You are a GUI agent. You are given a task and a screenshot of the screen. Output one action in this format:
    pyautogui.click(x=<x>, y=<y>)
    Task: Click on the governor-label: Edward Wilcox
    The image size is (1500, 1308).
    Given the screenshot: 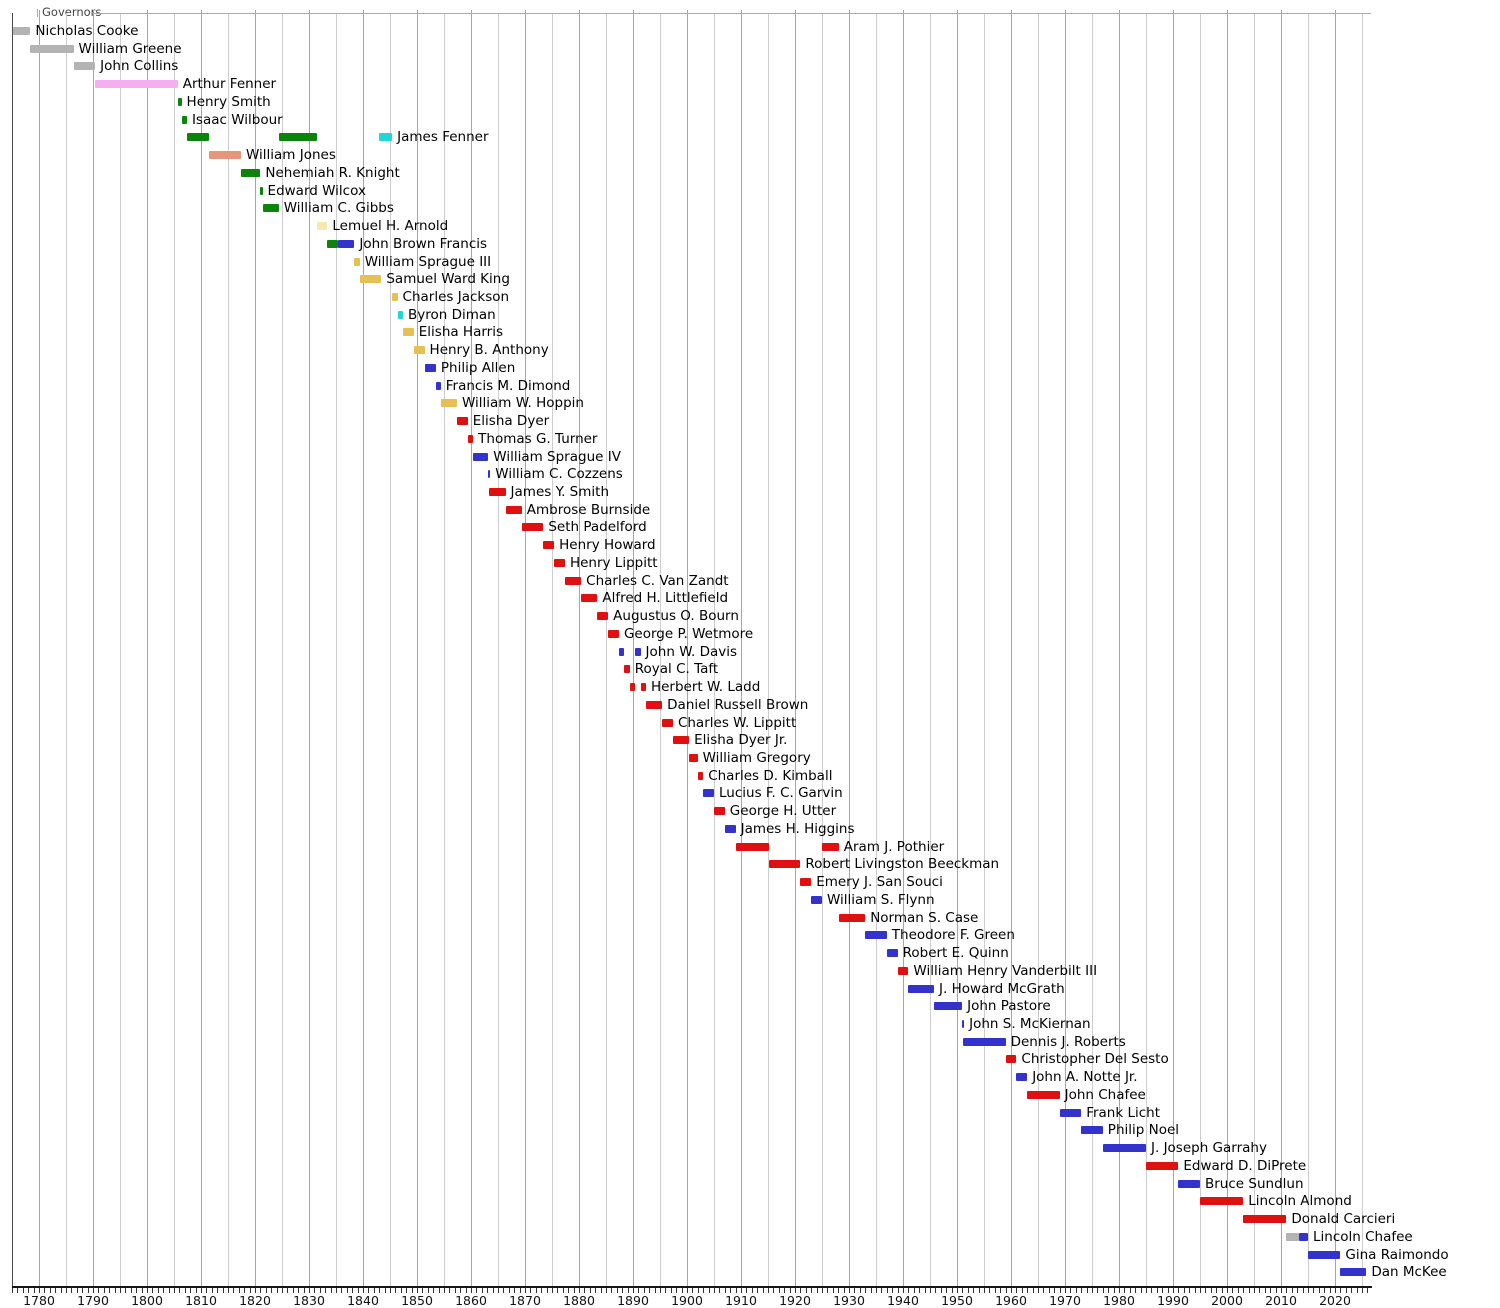 What is the action you would take?
    pyautogui.click(x=316, y=190)
    